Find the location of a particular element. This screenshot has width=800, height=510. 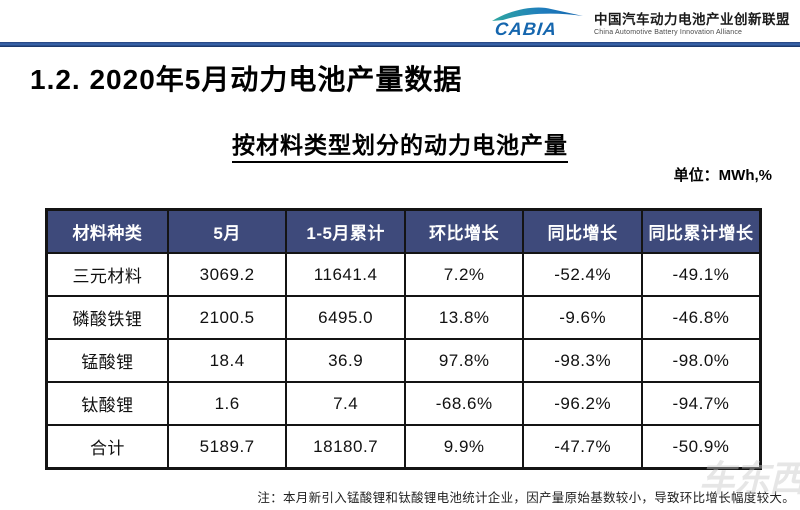

column-header: 环比增长 is located at coordinates (464, 231).